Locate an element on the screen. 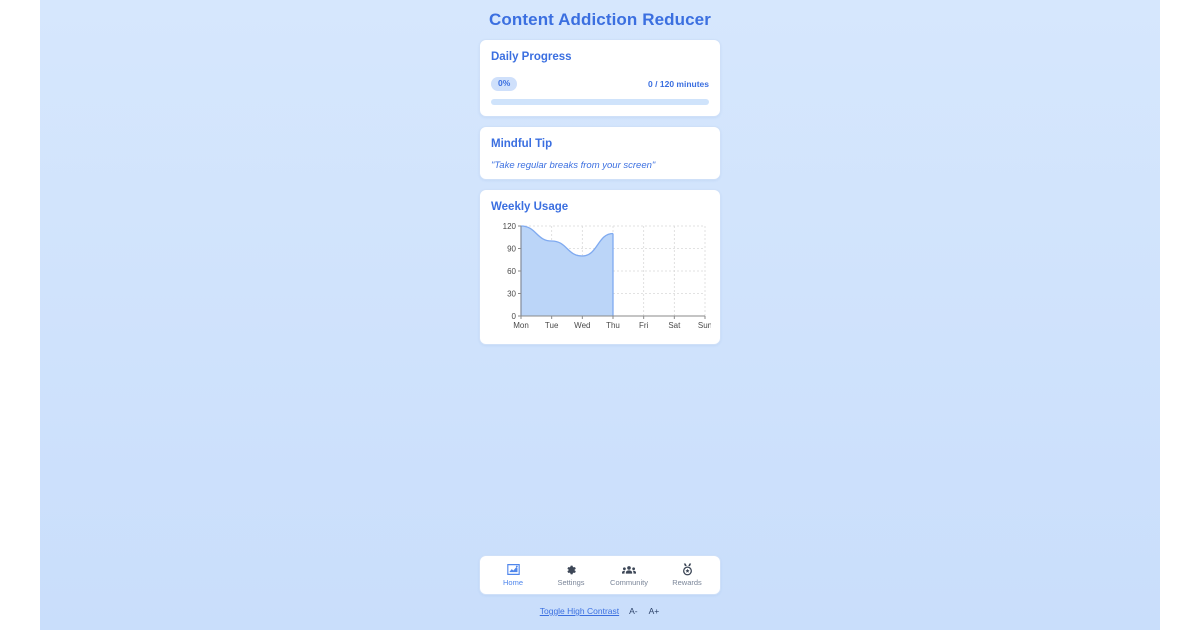 This screenshot has height=630, width=1200. nav-item-rewards: Rewards is located at coordinates (687, 575).